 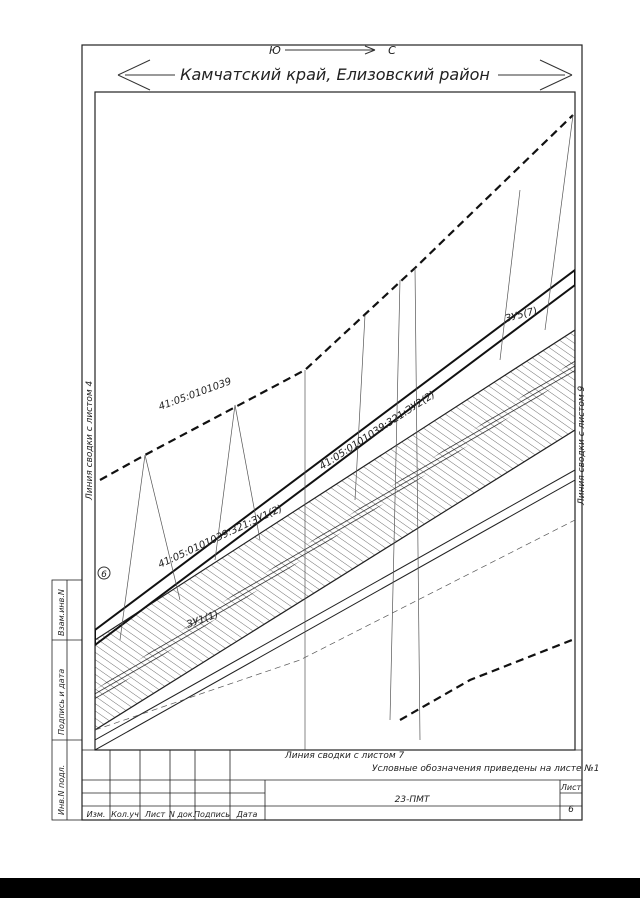 What do you see at coordinates (90, 440) in the screenshot?
I see `match-line-label: Линия сводки с листом 4` at bounding box center [90, 440].